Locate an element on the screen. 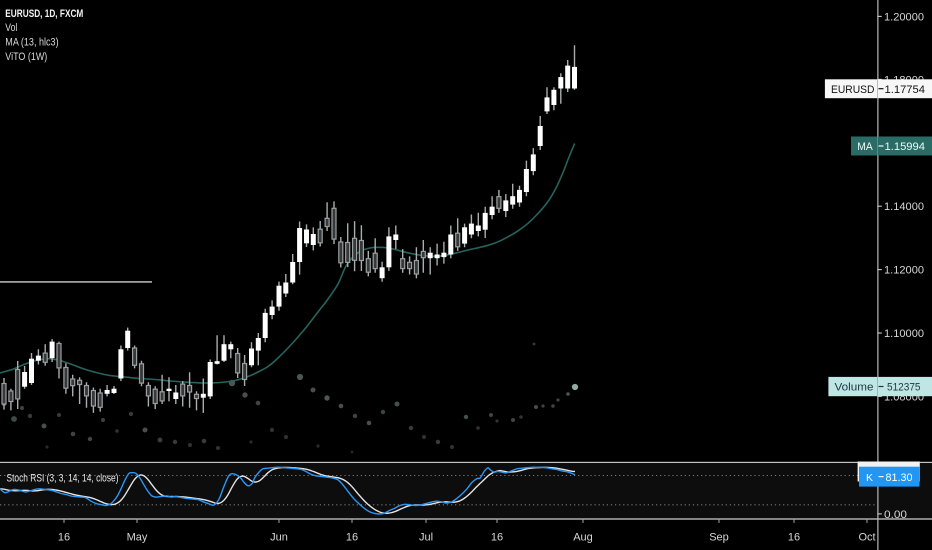 This screenshot has height=550, width=932. svg-text: 81.30 is located at coordinates (899, 478).